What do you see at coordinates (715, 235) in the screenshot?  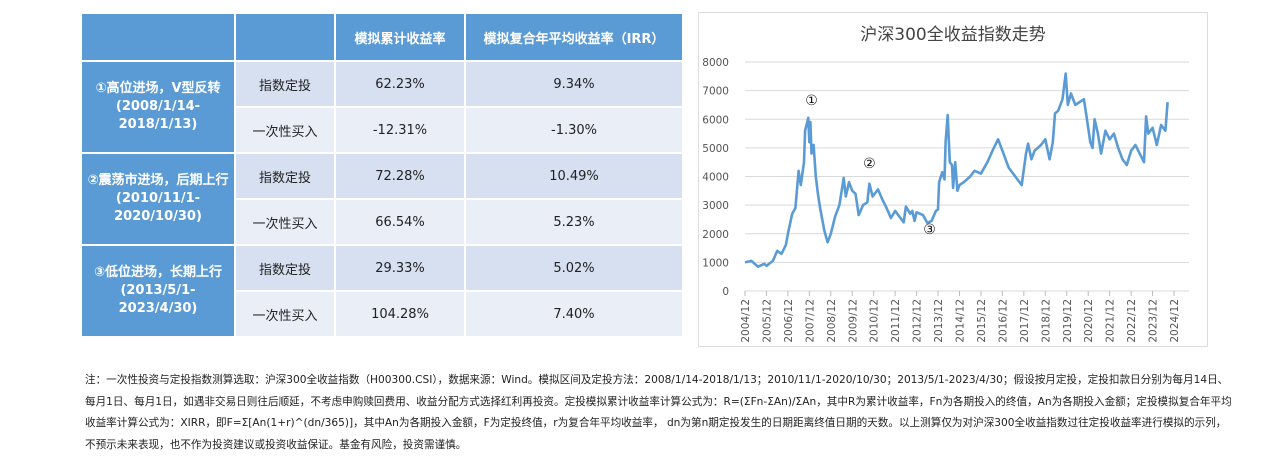 I see `y-tick-label: 2000` at bounding box center [715, 235].